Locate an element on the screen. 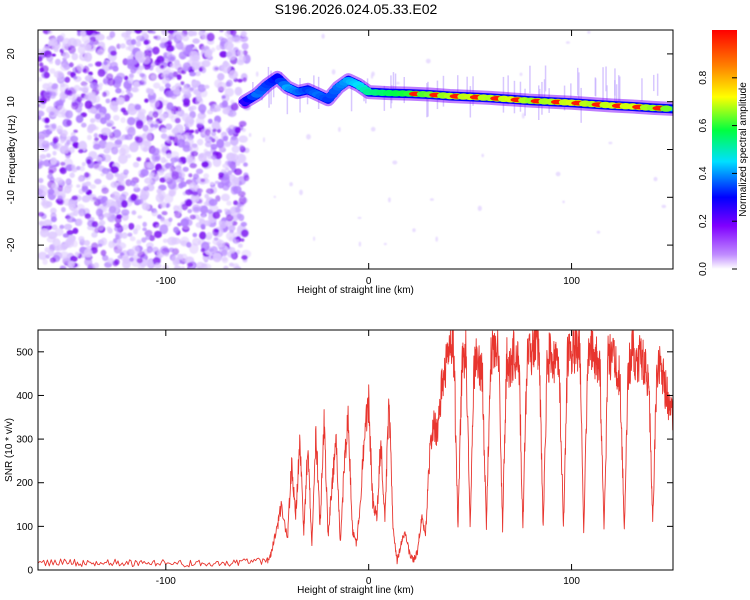  snr-y-tick-label: 500 is located at coordinates (24, 352).